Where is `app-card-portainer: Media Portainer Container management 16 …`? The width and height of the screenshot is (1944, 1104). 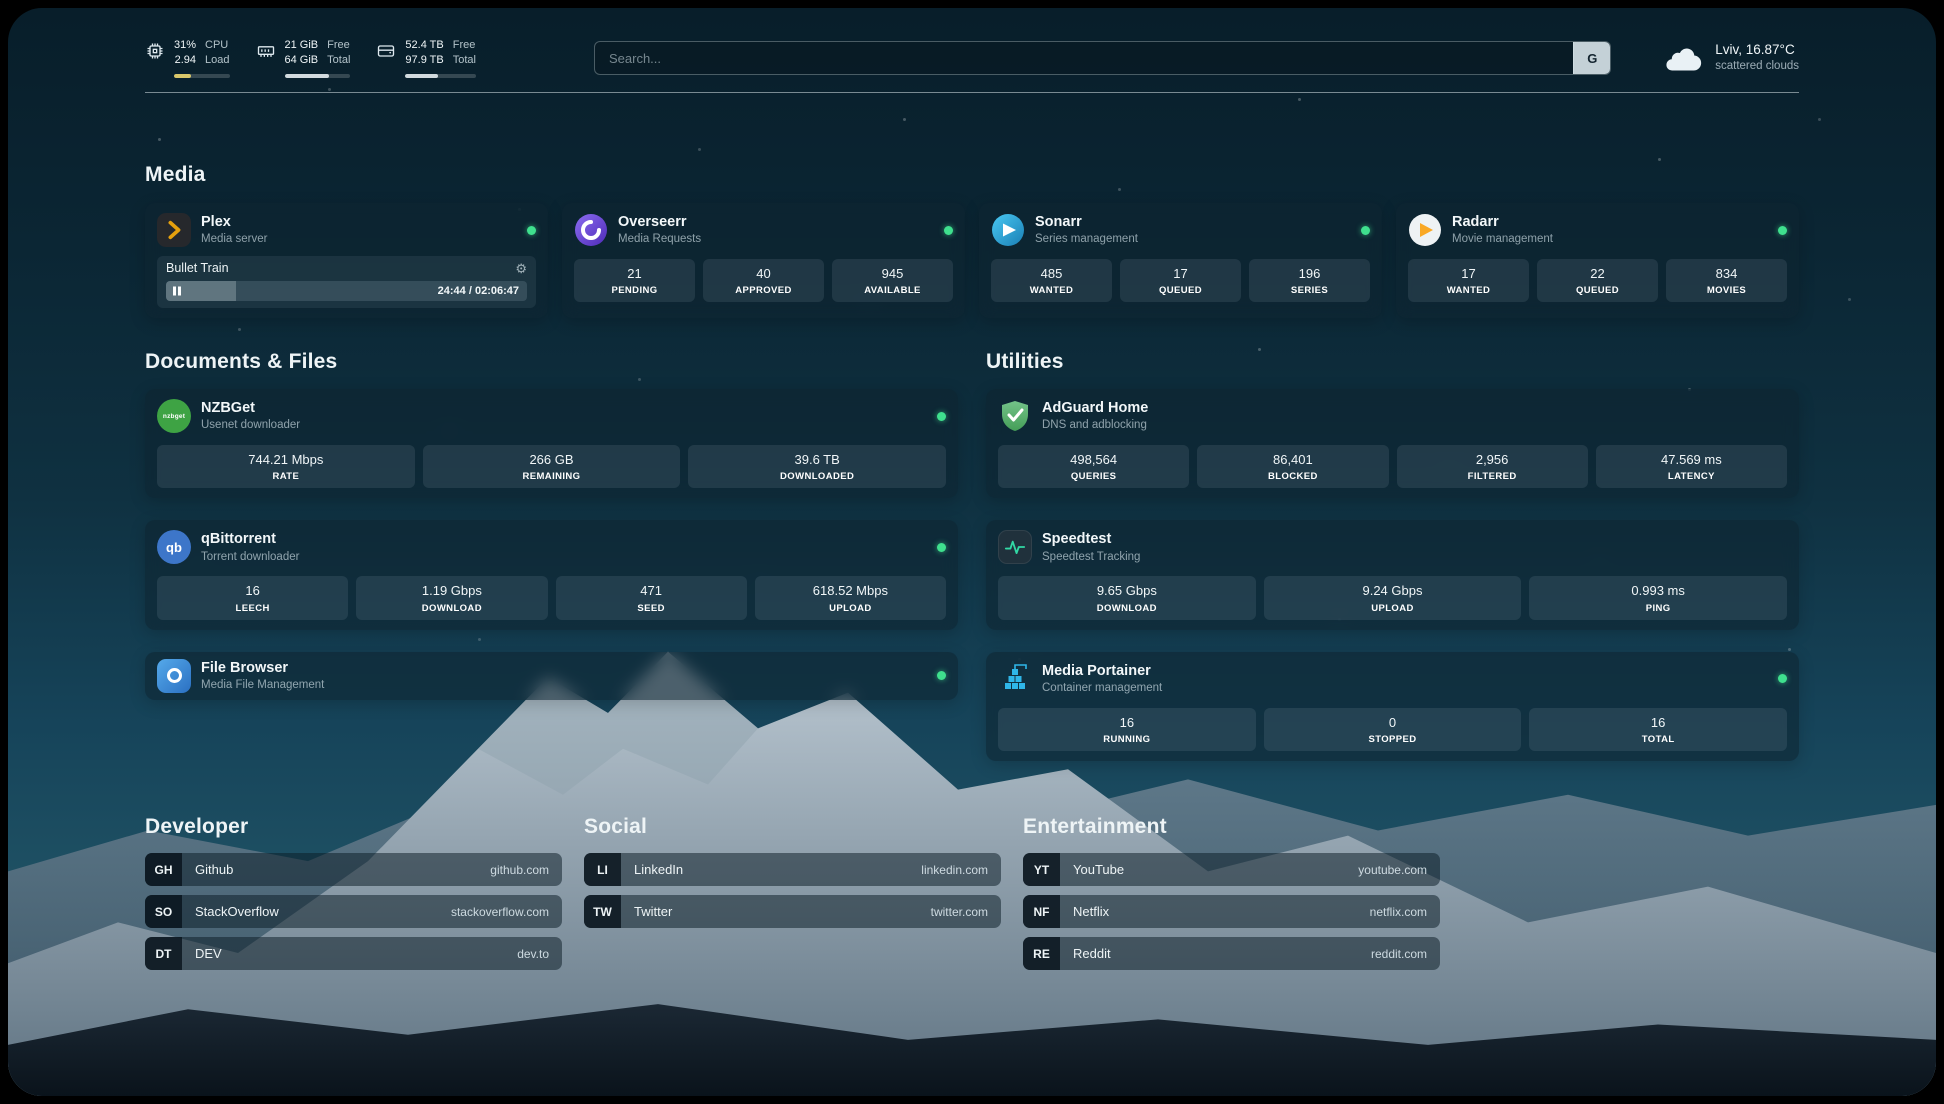 app-card-portainer: Media Portainer Container management 16 … is located at coordinates (1392, 706).